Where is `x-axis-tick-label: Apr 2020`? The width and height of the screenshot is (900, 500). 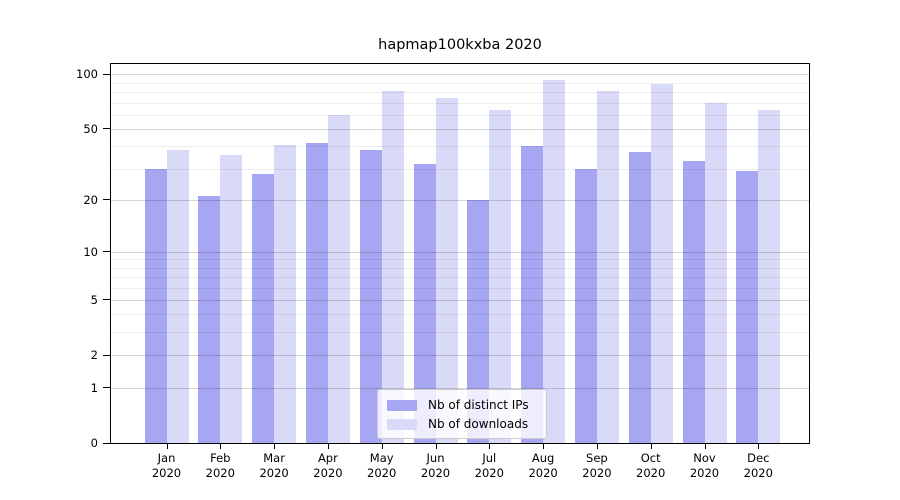
x-axis-tick-label: Apr 2020 is located at coordinates (328, 466).